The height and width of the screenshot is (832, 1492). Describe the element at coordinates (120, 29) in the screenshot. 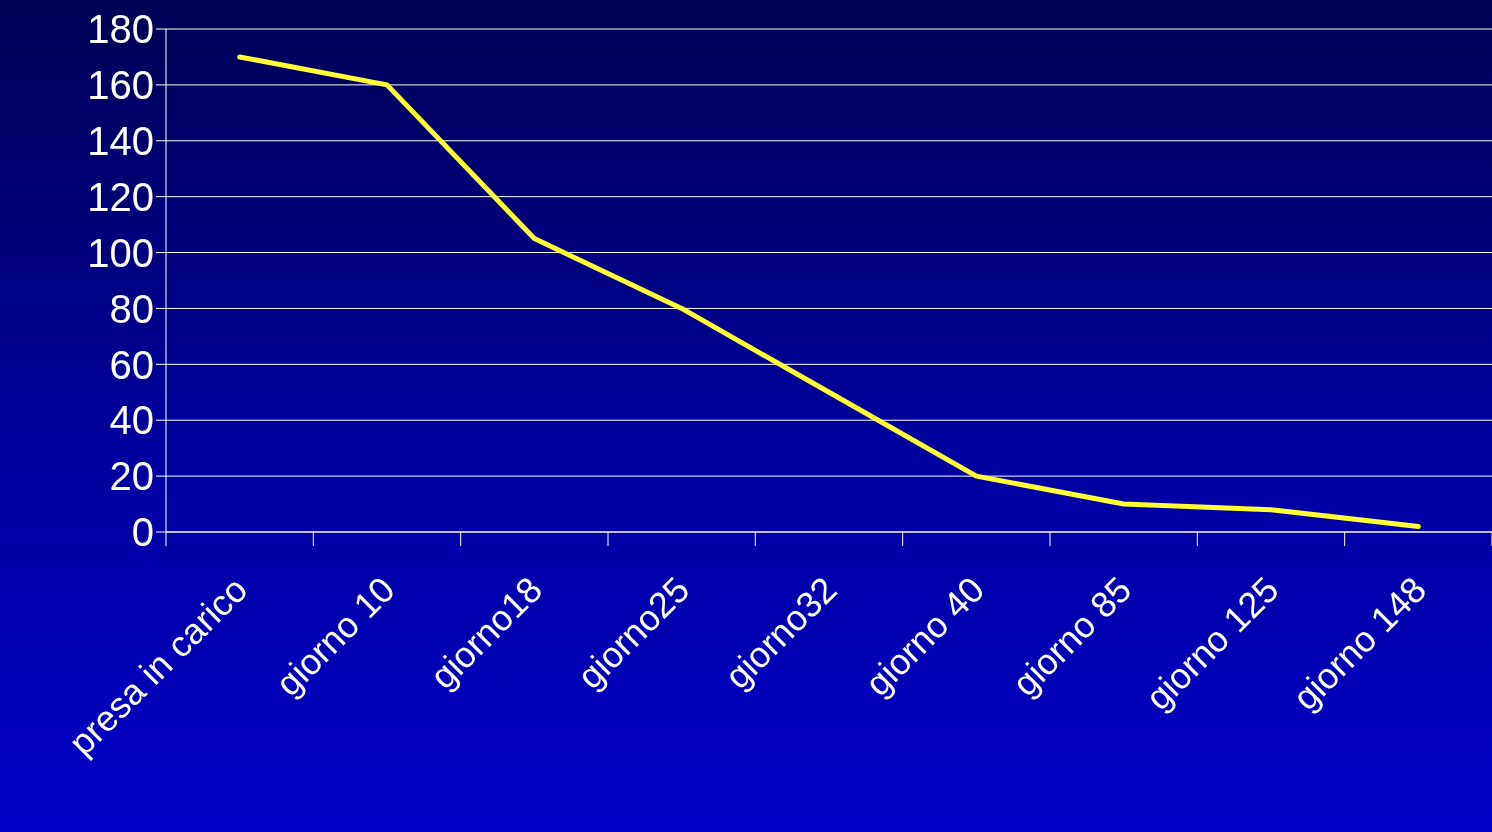

I see `y-tick-label: 180` at that location.